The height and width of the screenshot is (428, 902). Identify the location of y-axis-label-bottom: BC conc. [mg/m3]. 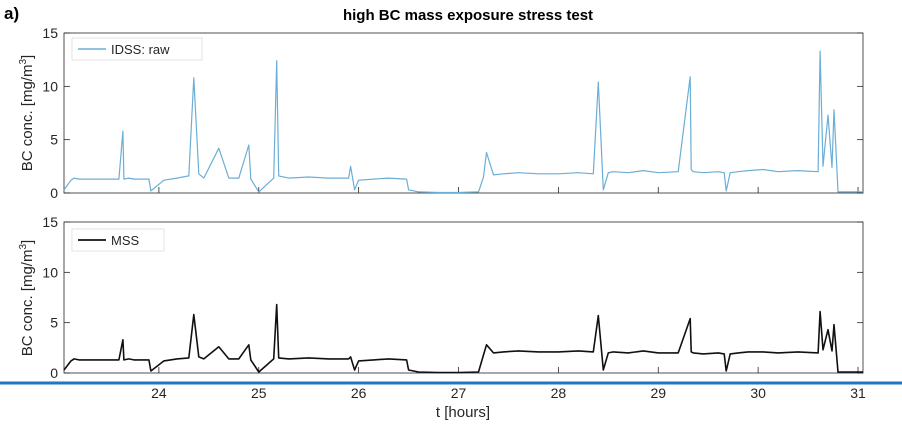
(27, 298).